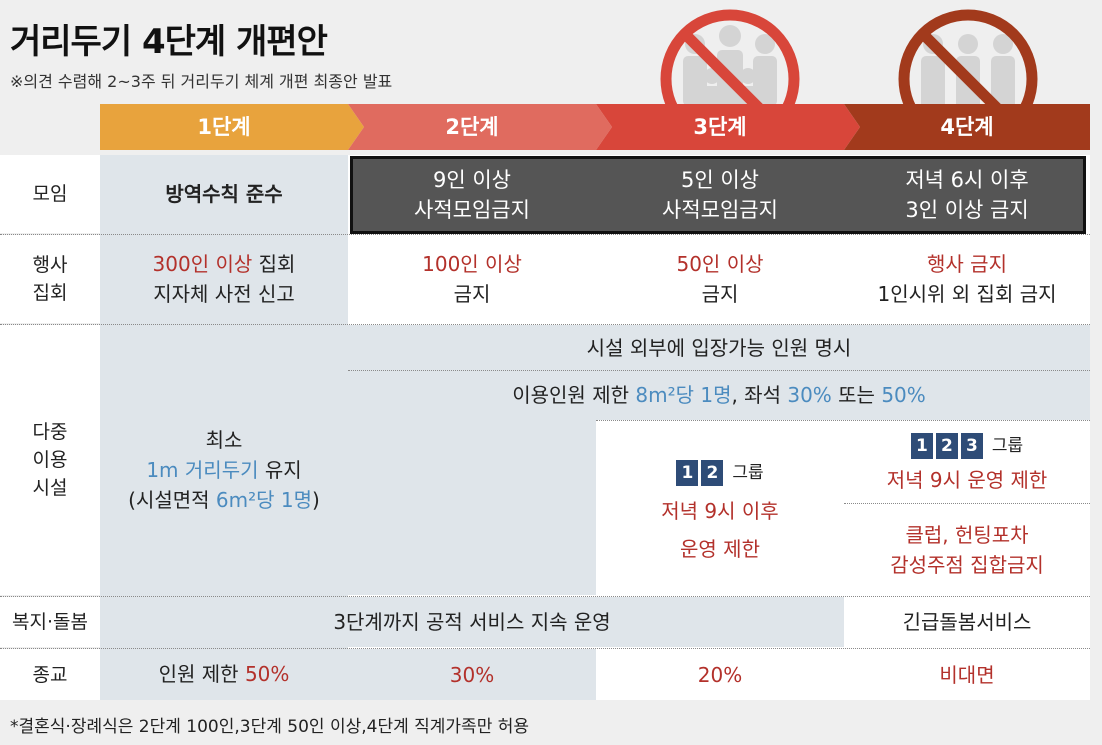 This screenshot has width=1102, height=745. I want to click on welfare-span-1to3: 3단계까지 공적 서비스 지속 운영, so click(472, 622).